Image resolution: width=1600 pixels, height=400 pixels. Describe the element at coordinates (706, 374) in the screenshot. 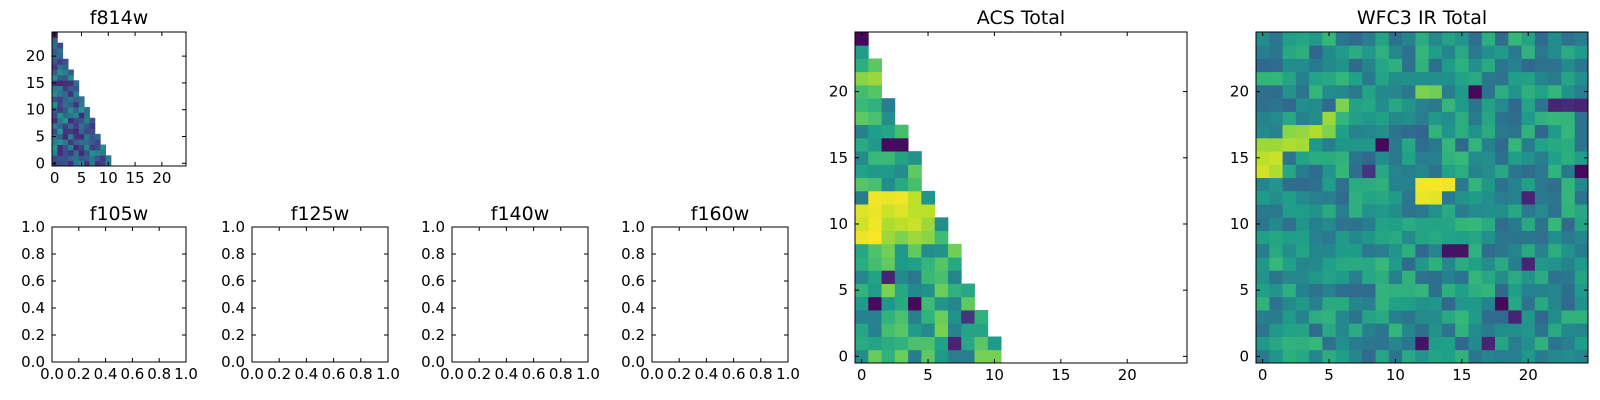

I see `x-tick-label: 0.4` at that location.